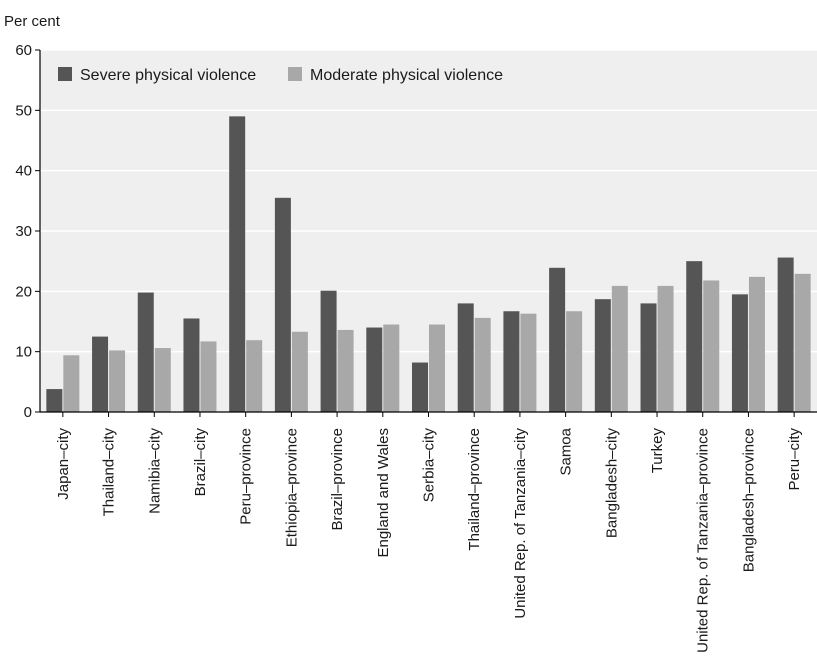 This screenshot has width=817, height=671. I want to click on x-tick-label: Ethiopia–province, so click(291, 487).